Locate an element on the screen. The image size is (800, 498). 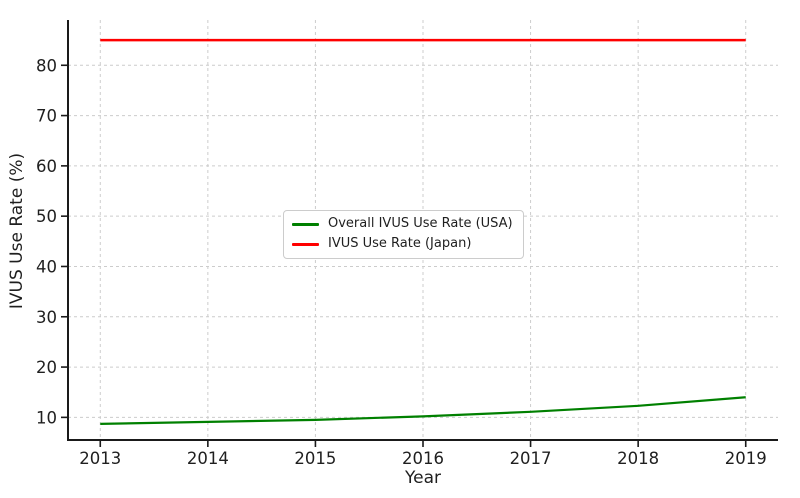
x-tick-label: 2019 is located at coordinates (746, 458).